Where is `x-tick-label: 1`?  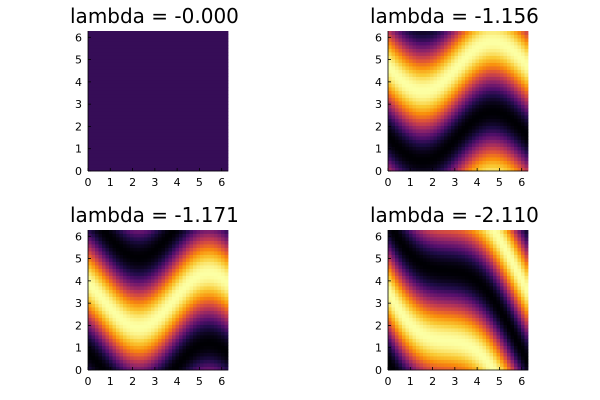
x-tick-label: 1 is located at coordinates (110, 381).